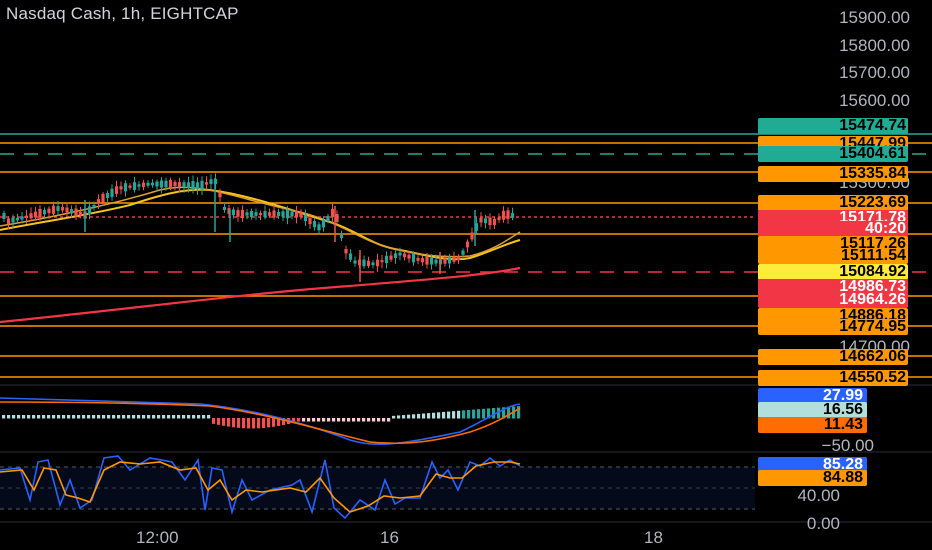 This screenshot has width=932, height=550. I want to click on price-tick: 15800.00, so click(874, 45).